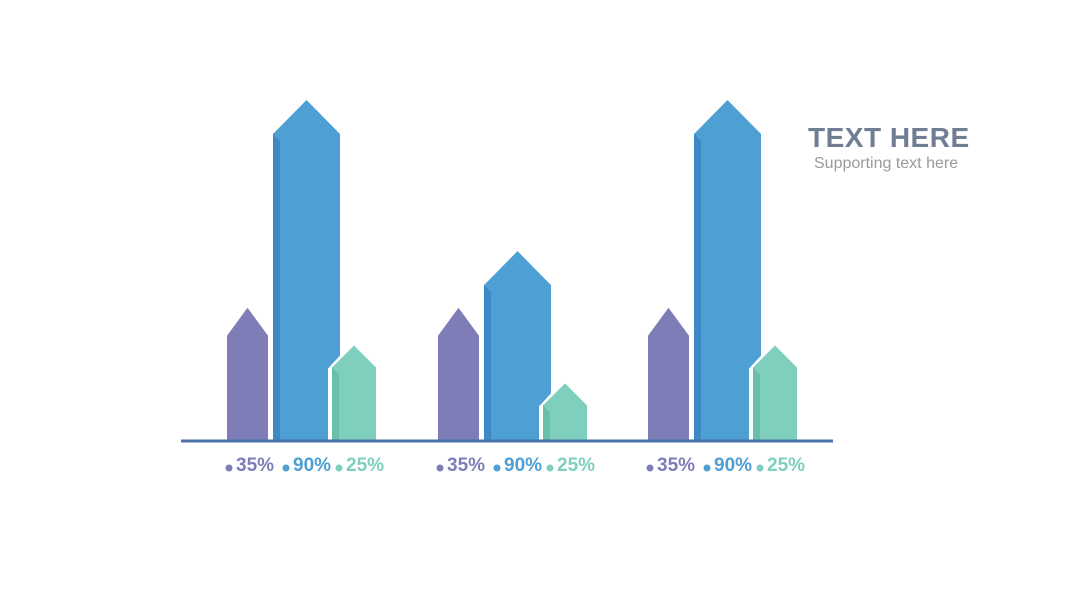  Describe the element at coordinates (727, 270) in the screenshot. I see `bar-blue-g3` at that location.